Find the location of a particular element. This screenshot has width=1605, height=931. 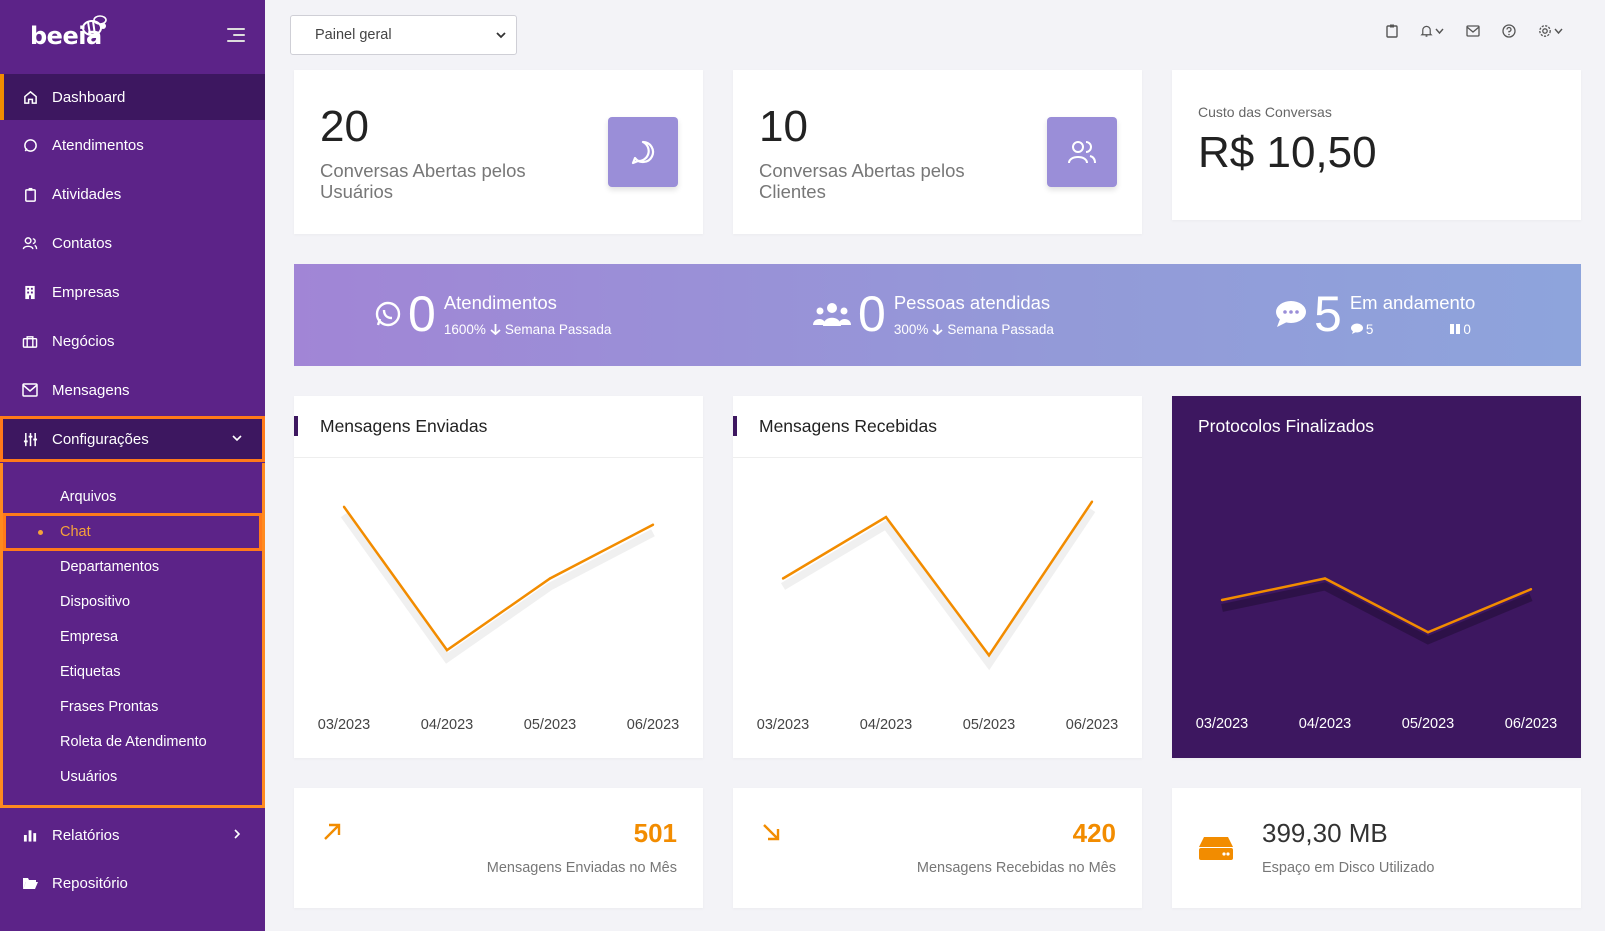

submenu-item-chat: Chat is located at coordinates (132, 532).